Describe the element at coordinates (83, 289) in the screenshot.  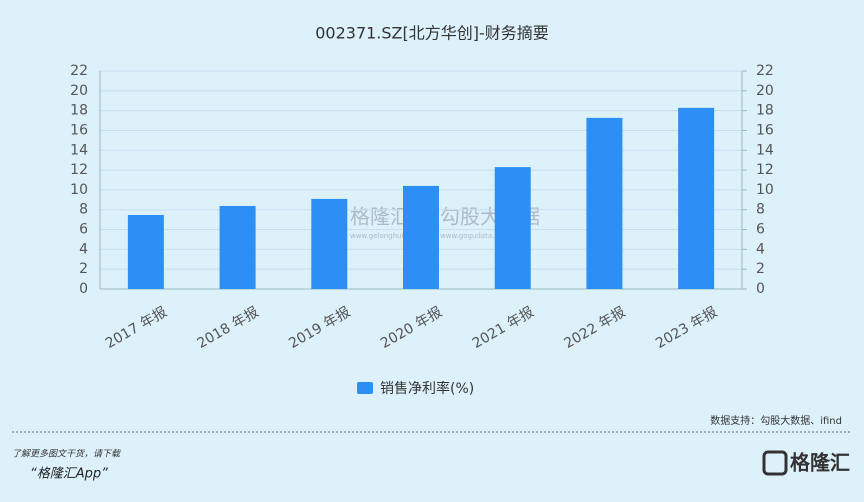
I see `y-tick-label: 0` at that location.